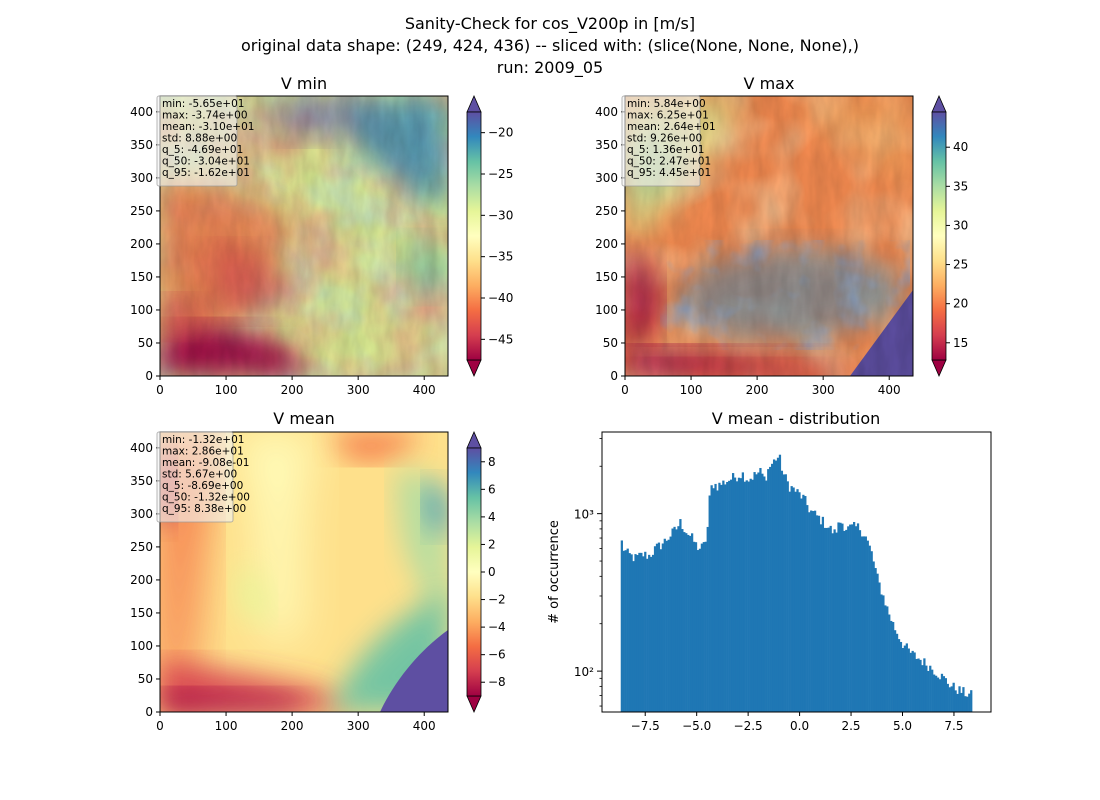 The height and width of the screenshot is (800, 1100). What do you see at coordinates (492, 544) in the screenshot?
I see `colorbar-tick-label: 2` at bounding box center [492, 544].